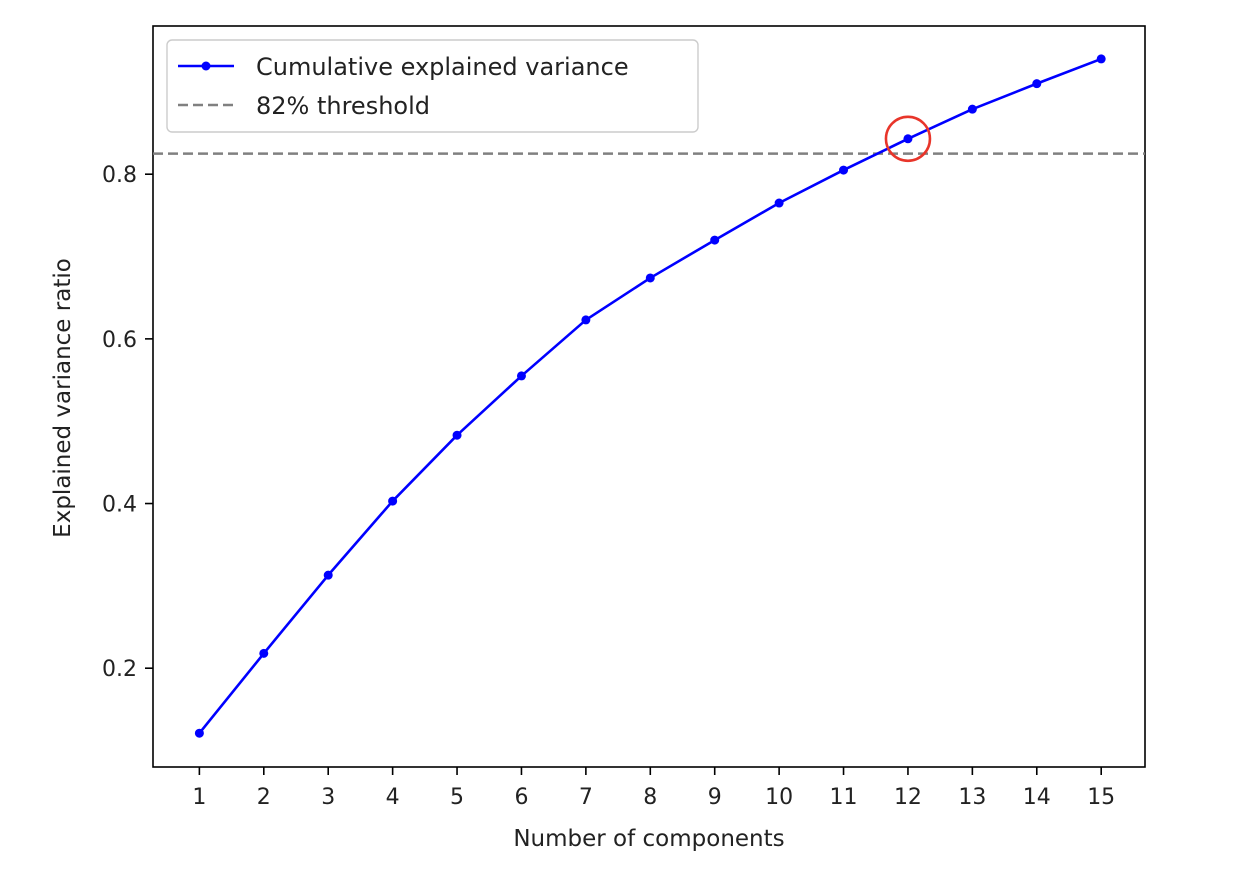  I want to click on legend-threshold-label: 82% threshold, so click(343, 106).